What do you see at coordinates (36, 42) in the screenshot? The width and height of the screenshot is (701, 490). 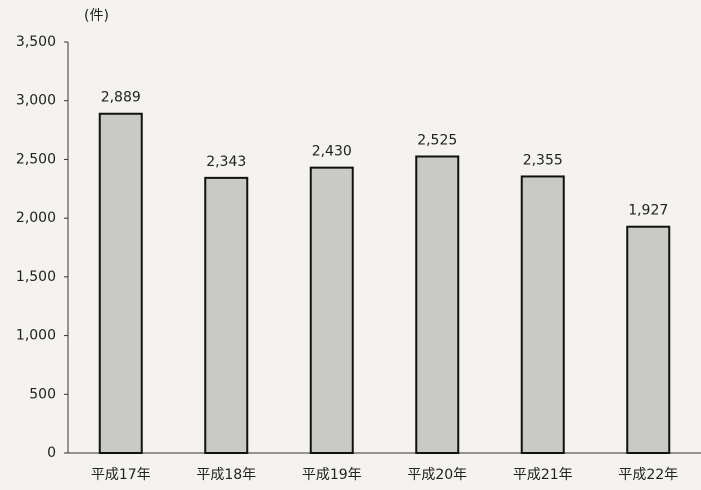 I see `y-tick-label: 3,500` at bounding box center [36, 42].